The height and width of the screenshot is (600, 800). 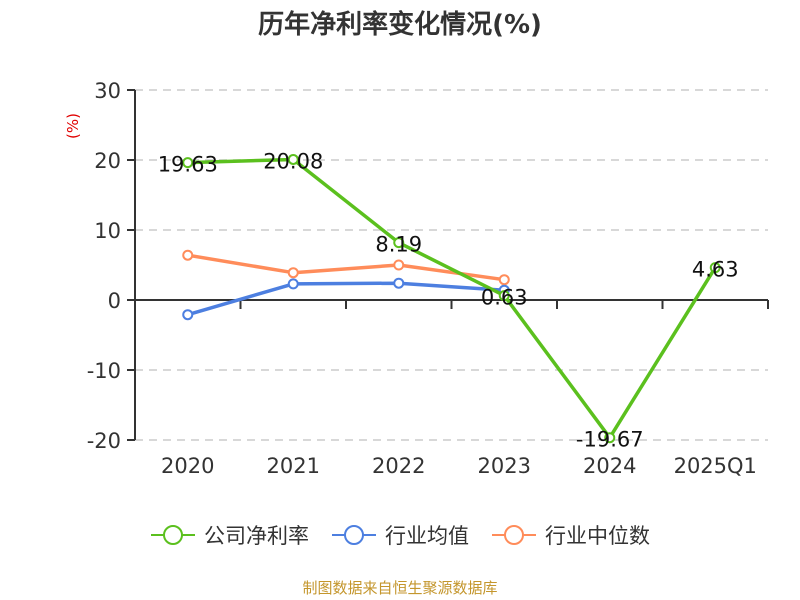 I want to click on y-tick-label: -10, so click(x=104, y=371).